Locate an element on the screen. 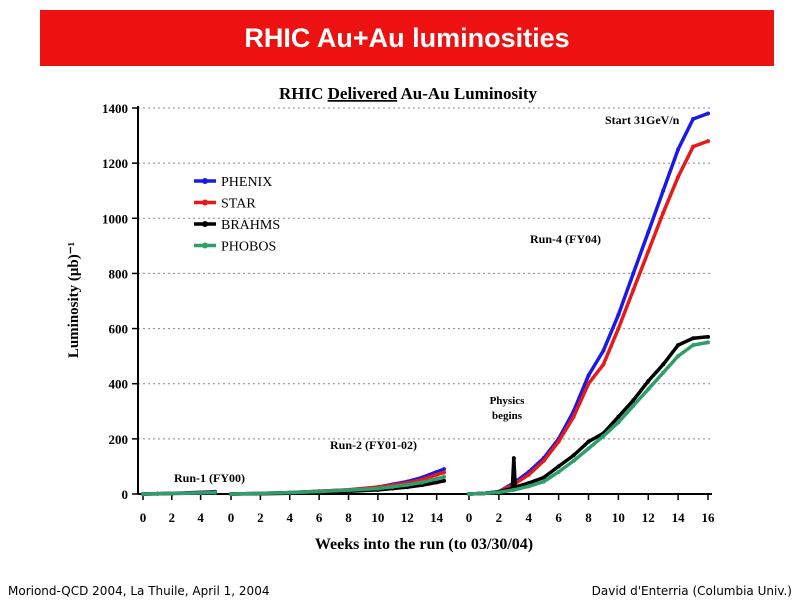 Image resolution: width=800 pixels, height=600 pixels. x-tick-label: 12 is located at coordinates (407, 517).